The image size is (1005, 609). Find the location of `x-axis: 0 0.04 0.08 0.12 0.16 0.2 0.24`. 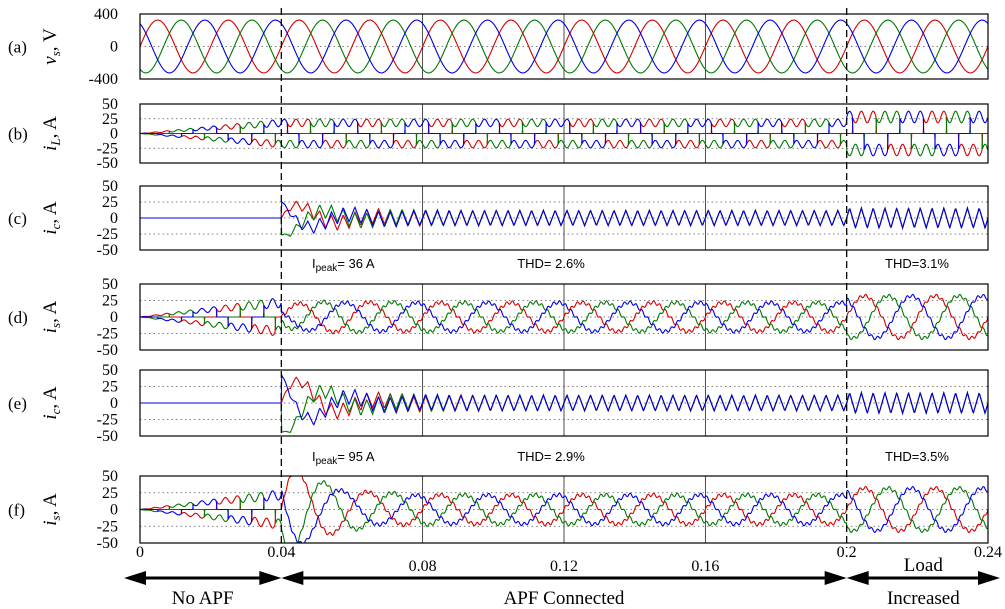

x-axis: 0 0.04 0.08 0.12 0.16 0.2 0.24 is located at coordinates (569, 559).